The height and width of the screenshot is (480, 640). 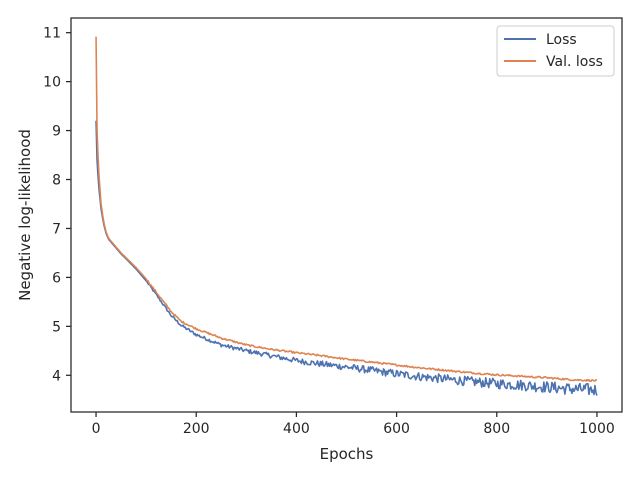 I want to click on x-tick-label: 400, so click(x=296, y=429).